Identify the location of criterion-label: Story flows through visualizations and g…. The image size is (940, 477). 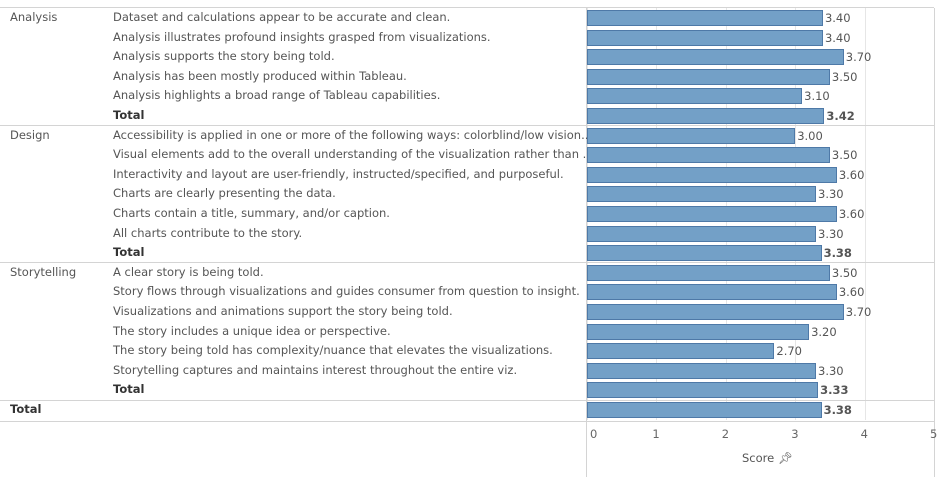
(346, 291).